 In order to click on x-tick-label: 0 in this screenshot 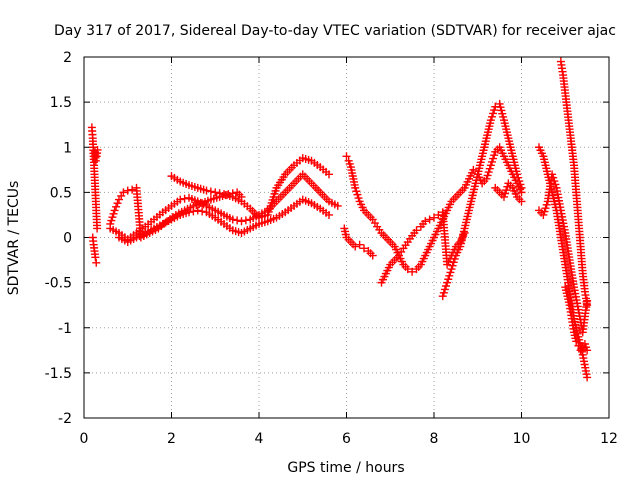, I will do `click(84, 439)`.